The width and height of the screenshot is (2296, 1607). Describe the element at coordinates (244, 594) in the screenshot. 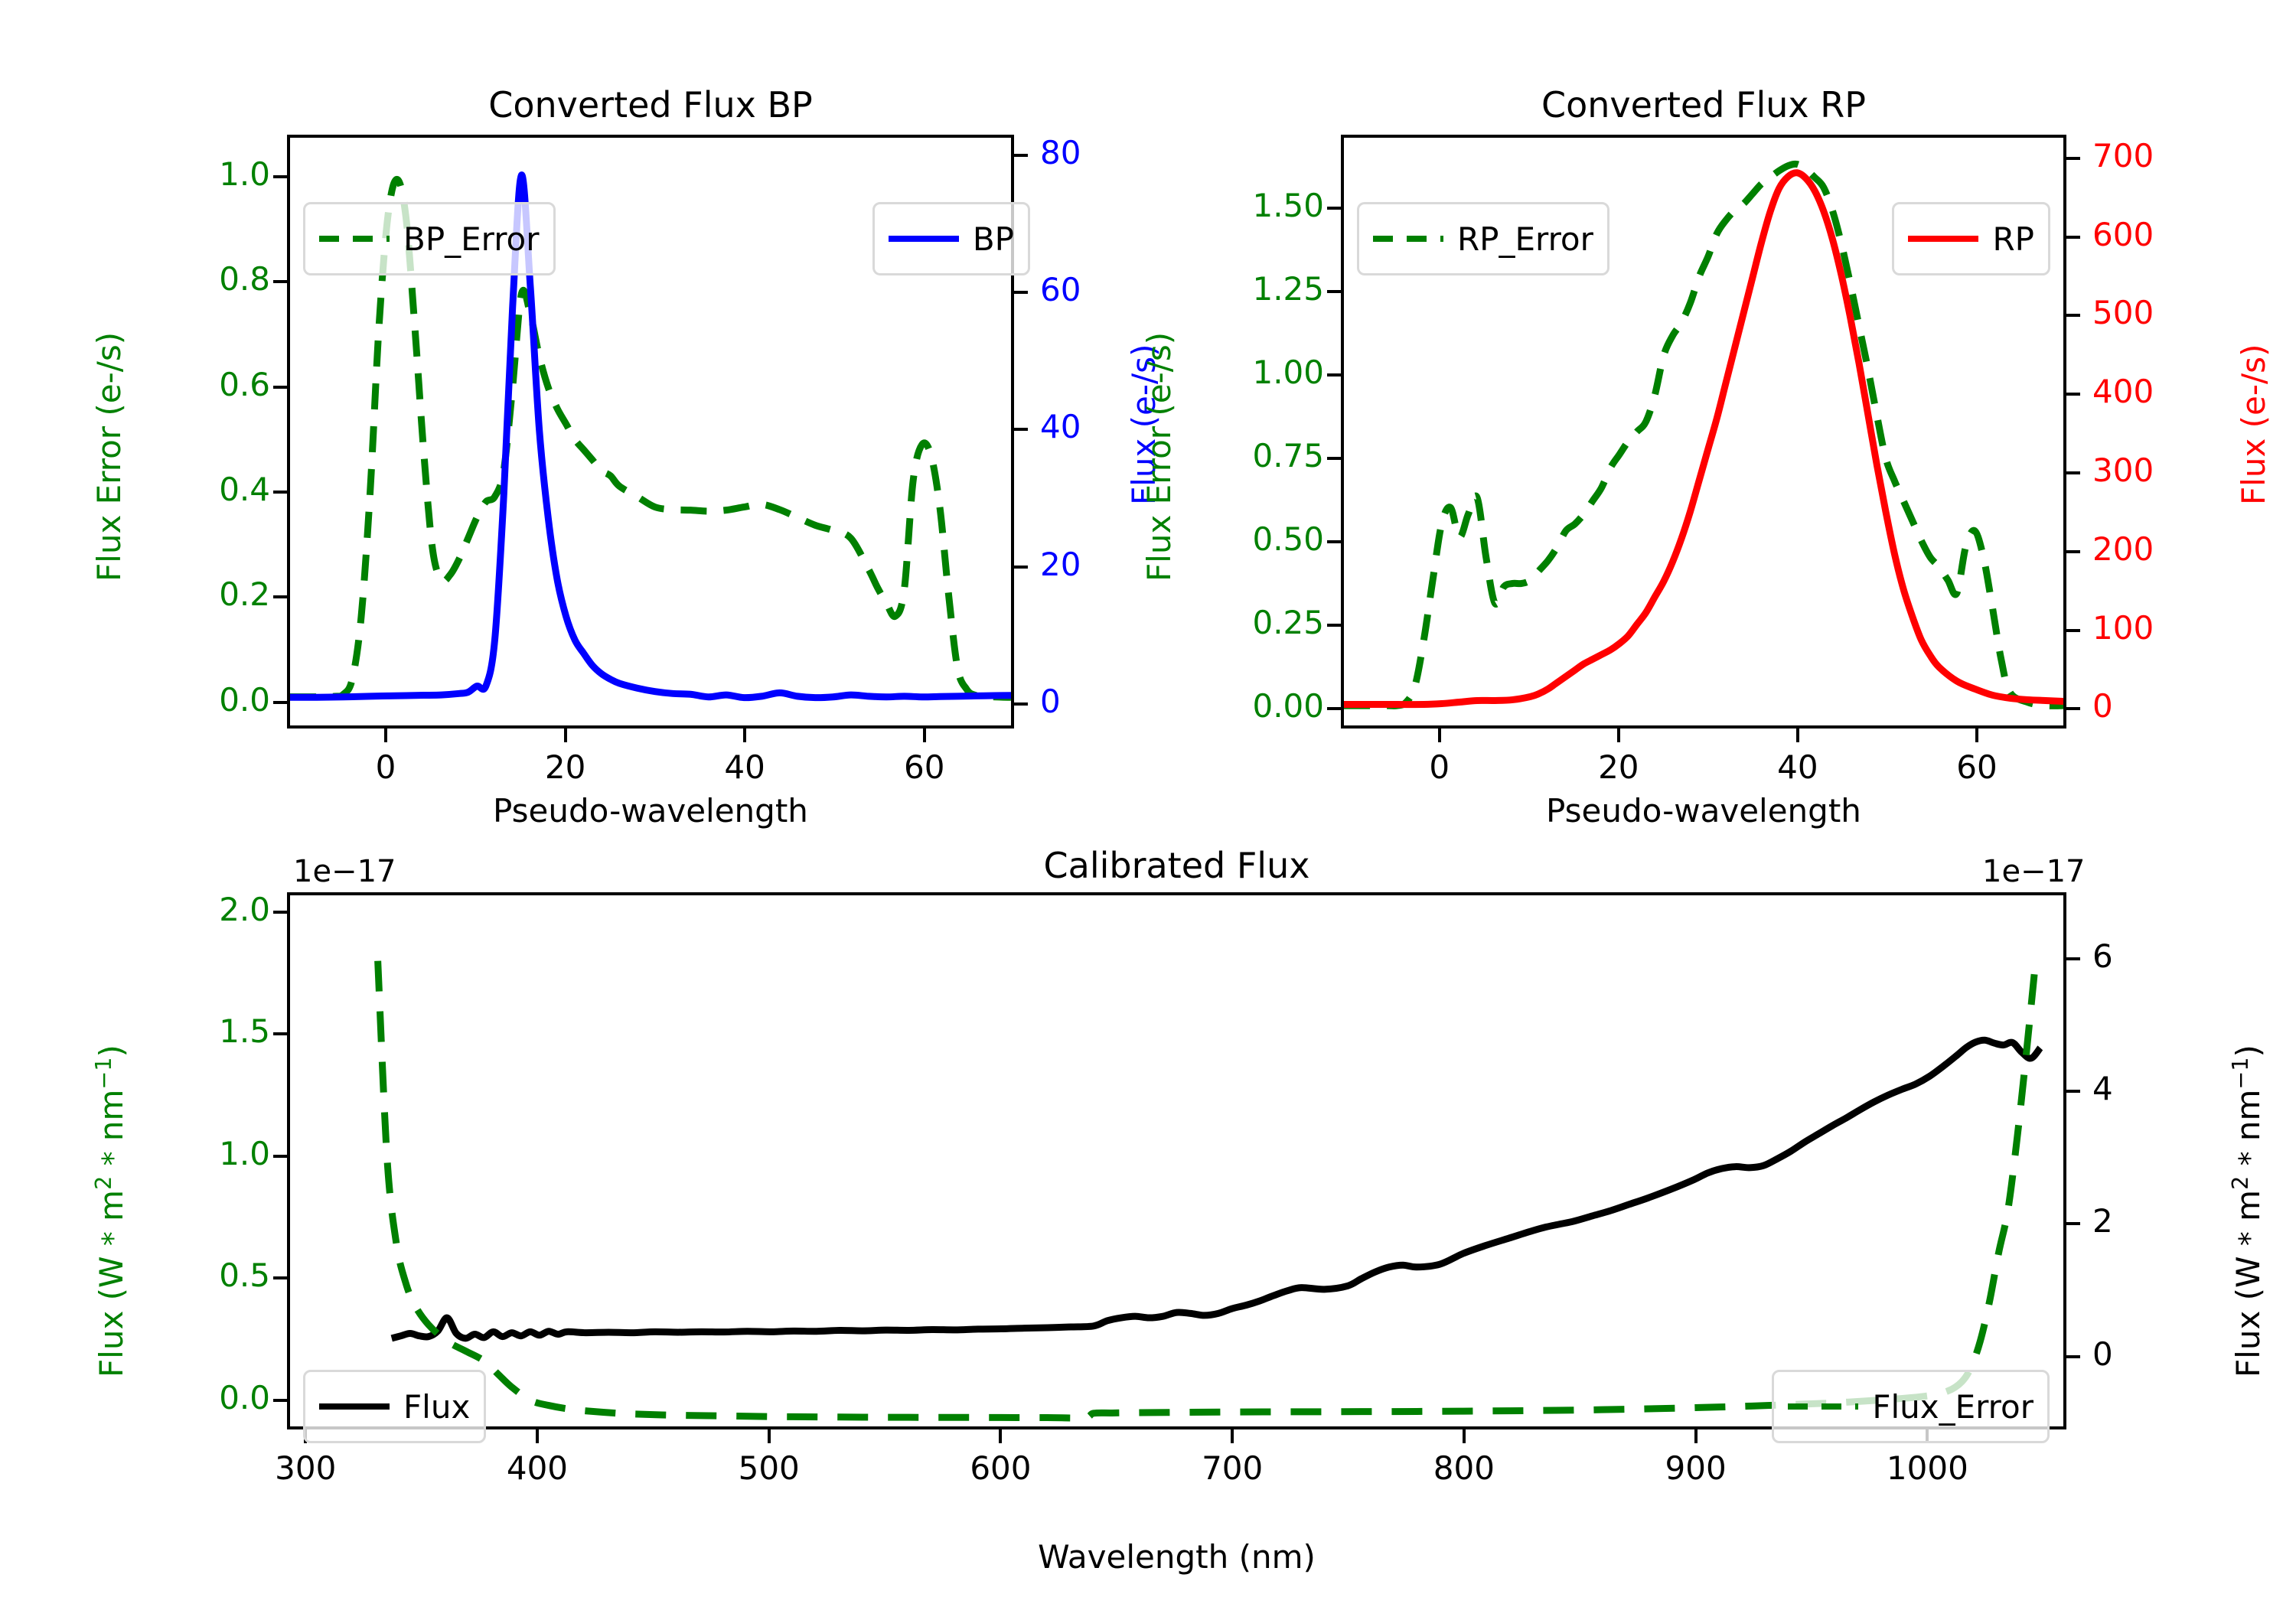

I see `bp-ytick-left-1: 0.2` at that location.